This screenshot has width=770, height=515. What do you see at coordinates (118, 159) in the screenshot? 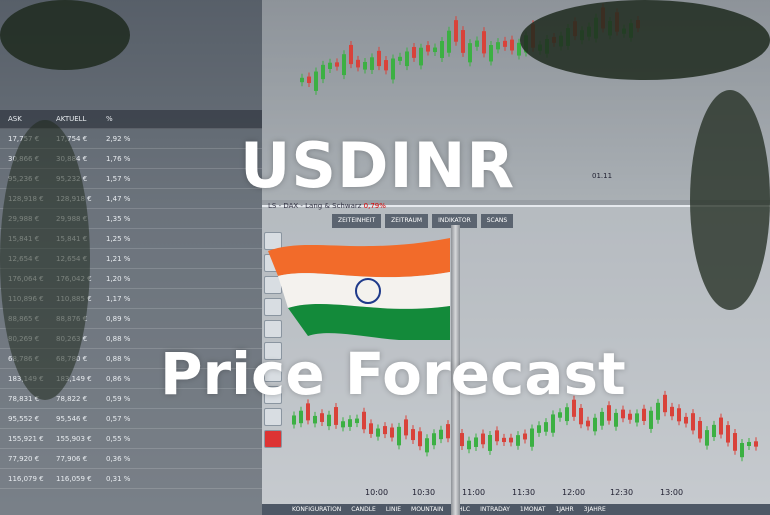
I see `table-cell: 1,76 %` at bounding box center [118, 159].